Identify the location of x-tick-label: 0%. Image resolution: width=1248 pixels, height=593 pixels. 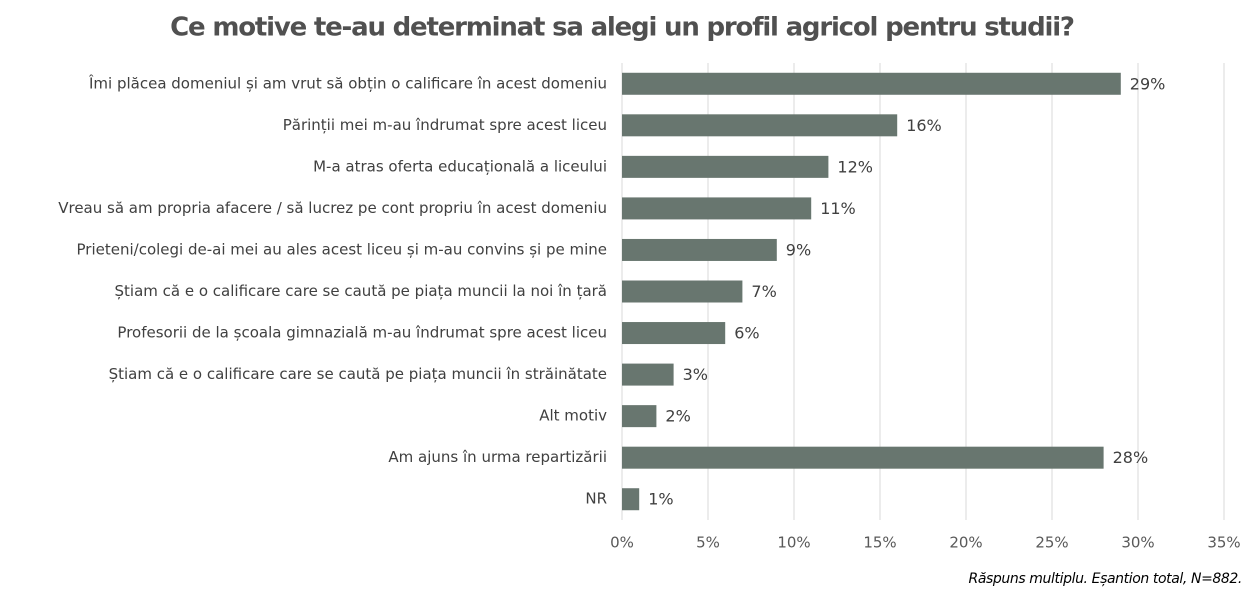
(622, 543).